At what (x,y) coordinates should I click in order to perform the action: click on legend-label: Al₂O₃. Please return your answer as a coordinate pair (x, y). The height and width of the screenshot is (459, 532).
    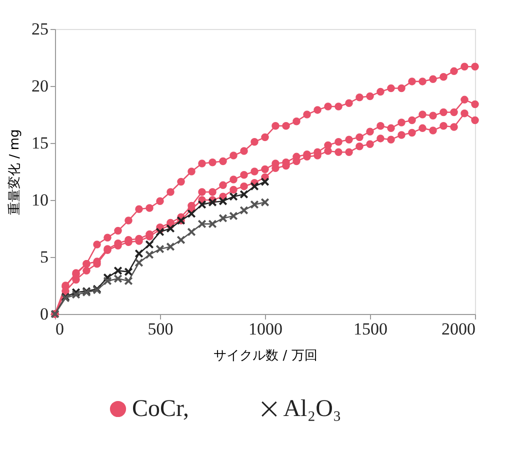
    Looking at the image, I should click on (312, 409).